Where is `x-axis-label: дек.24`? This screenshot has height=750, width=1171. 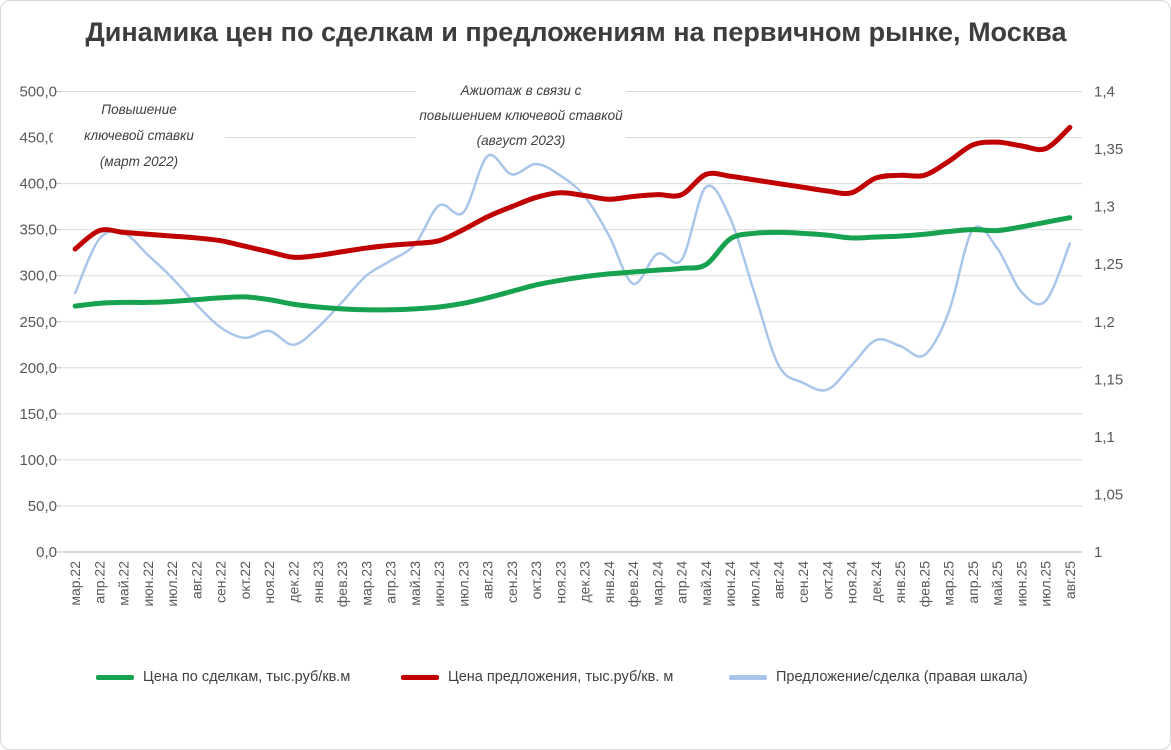 x-axis-label: дек.24 is located at coordinates (876, 582).